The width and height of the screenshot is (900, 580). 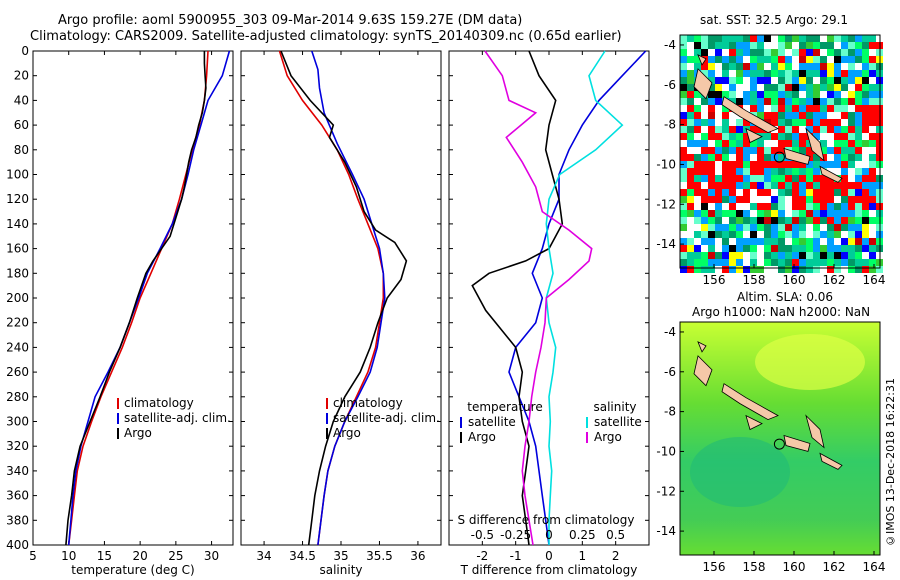 I want to click on imos-credit: ©IMOS 13-Dec-2018 16:22:31, so click(x=890, y=462).